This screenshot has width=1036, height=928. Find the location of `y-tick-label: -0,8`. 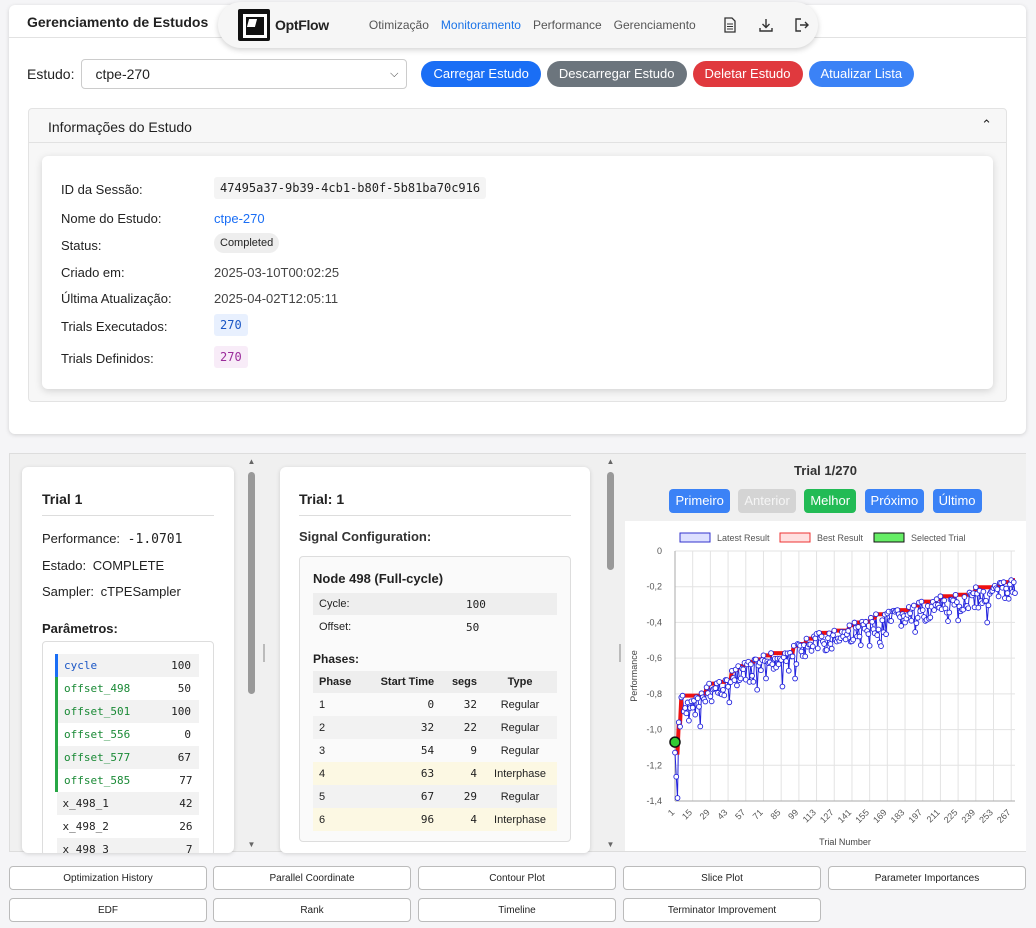

y-tick-label: -0,8 is located at coordinates (654, 694).